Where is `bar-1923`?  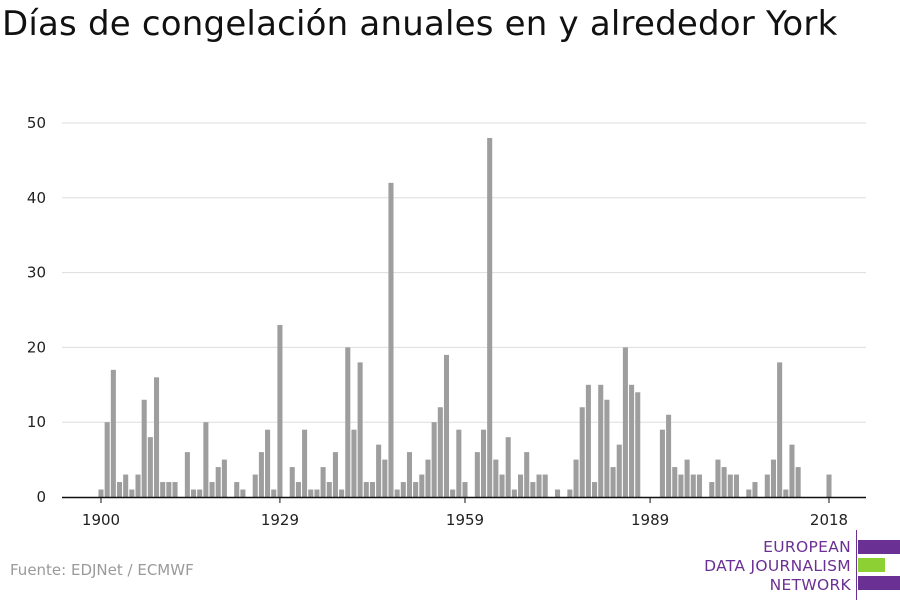 bar-1923 is located at coordinates (243, 493).